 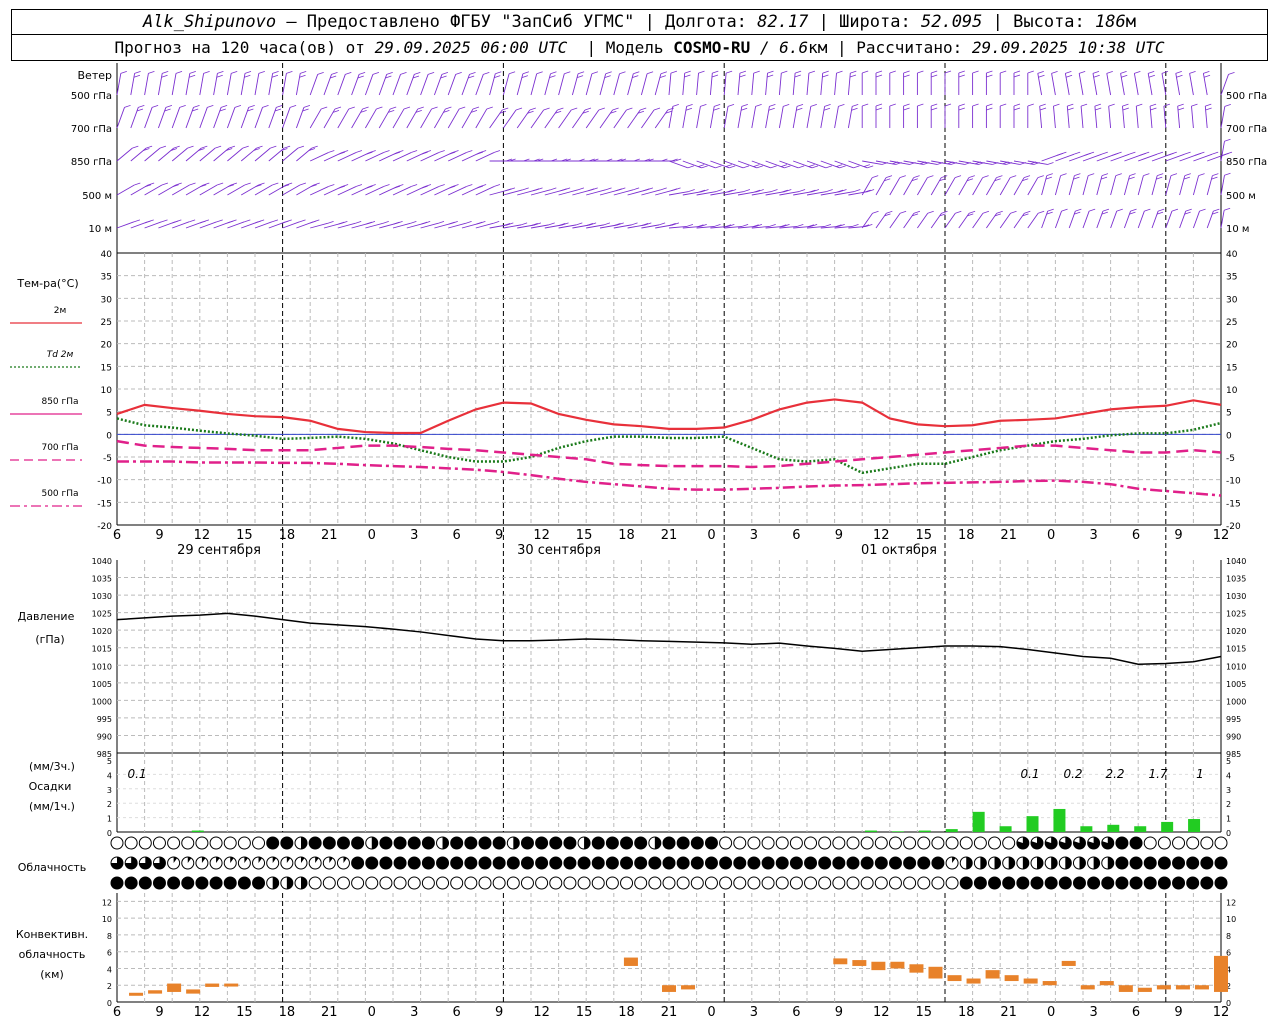 I want to click on wind-level-label-right: 500 гПа, so click(x=1246, y=96).